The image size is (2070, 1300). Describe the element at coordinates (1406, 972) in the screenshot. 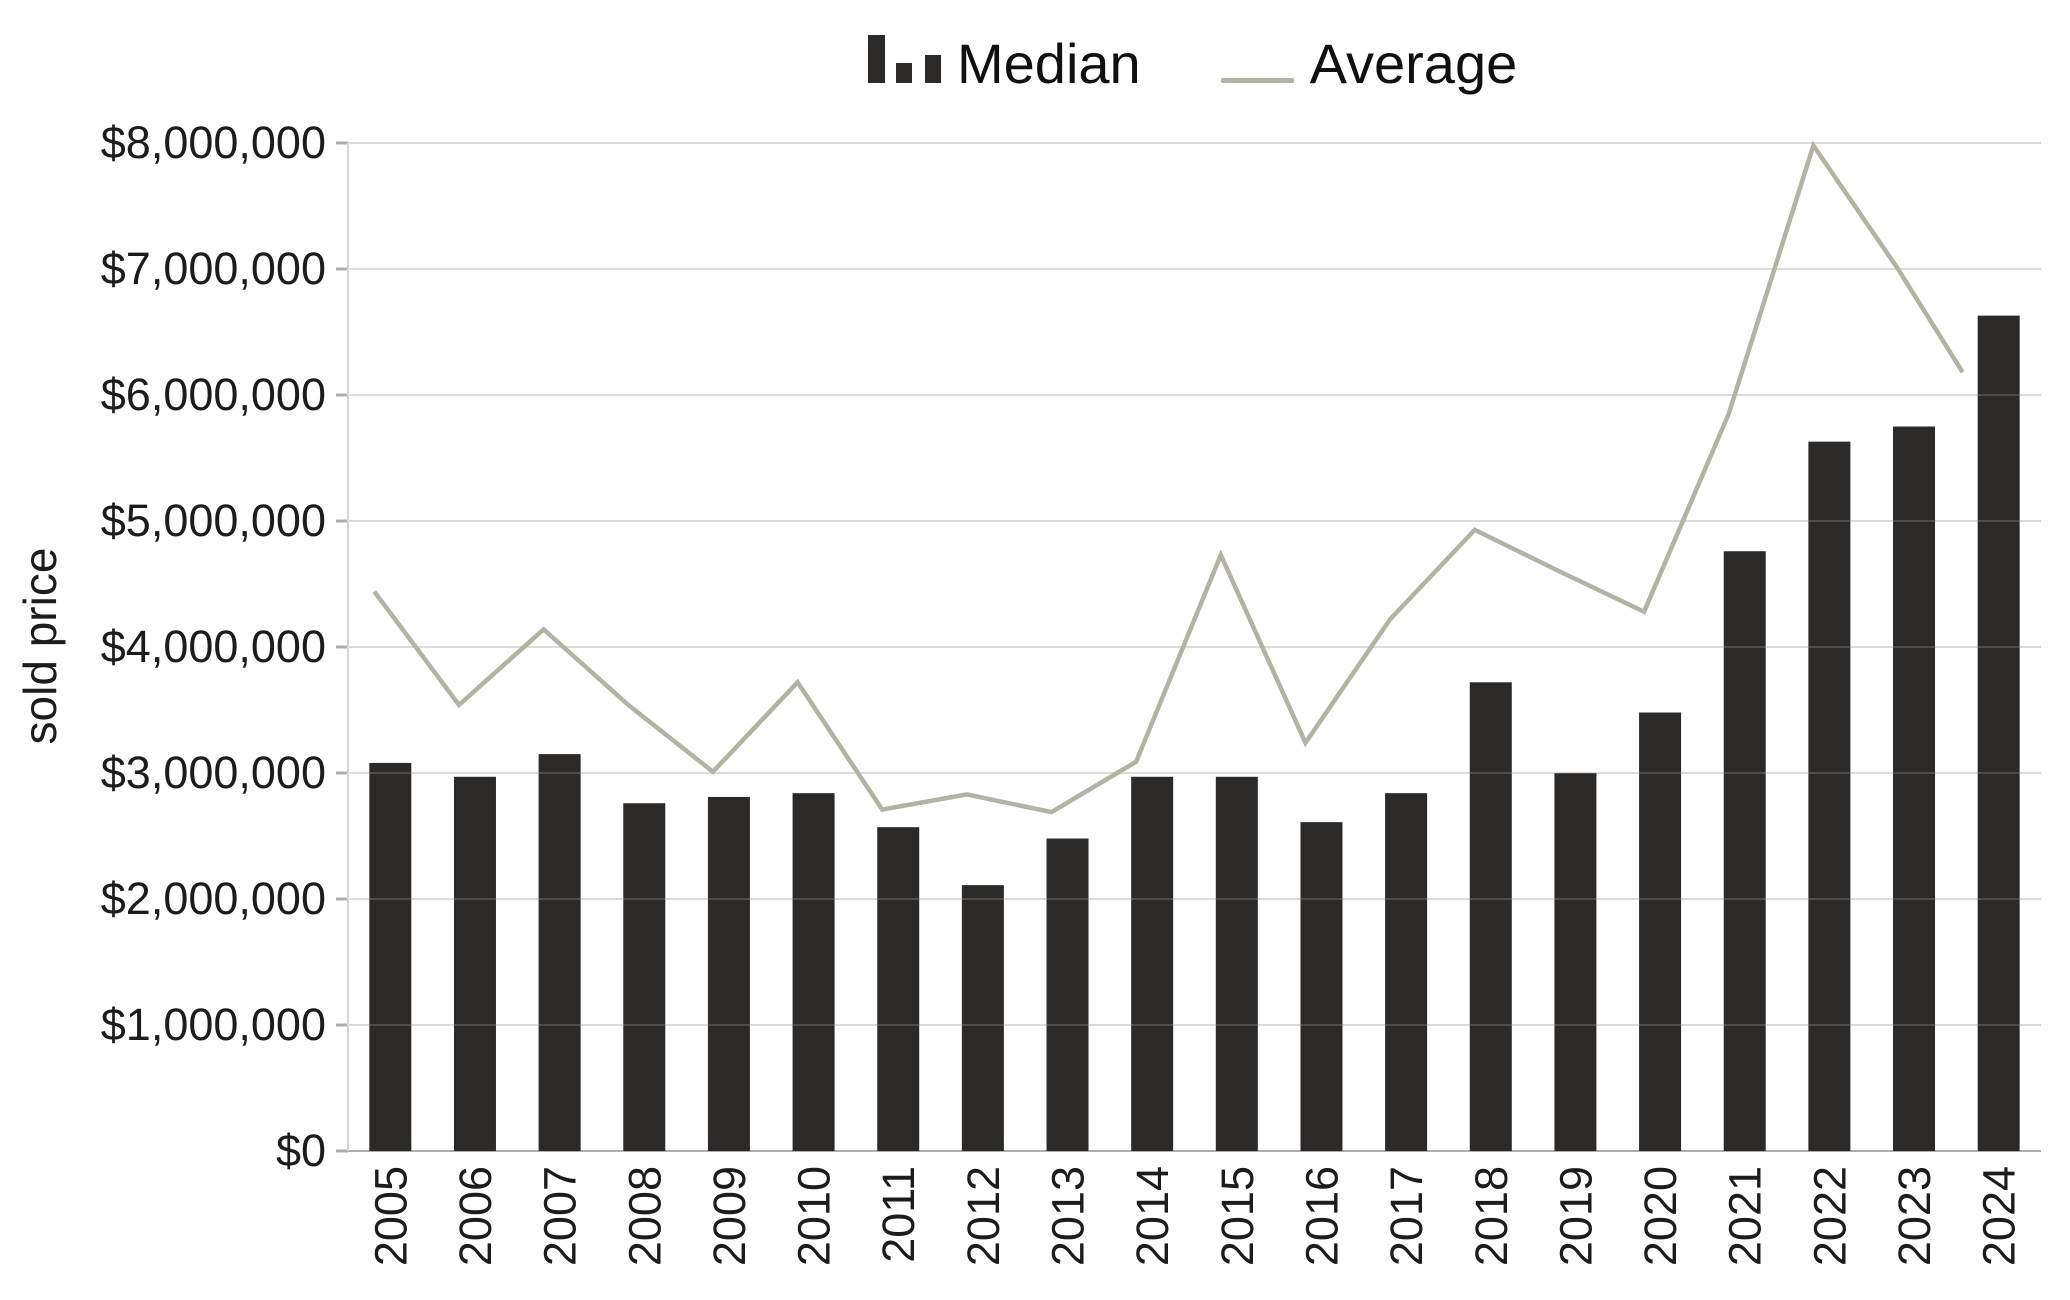

I see `median-bar-2017` at that location.